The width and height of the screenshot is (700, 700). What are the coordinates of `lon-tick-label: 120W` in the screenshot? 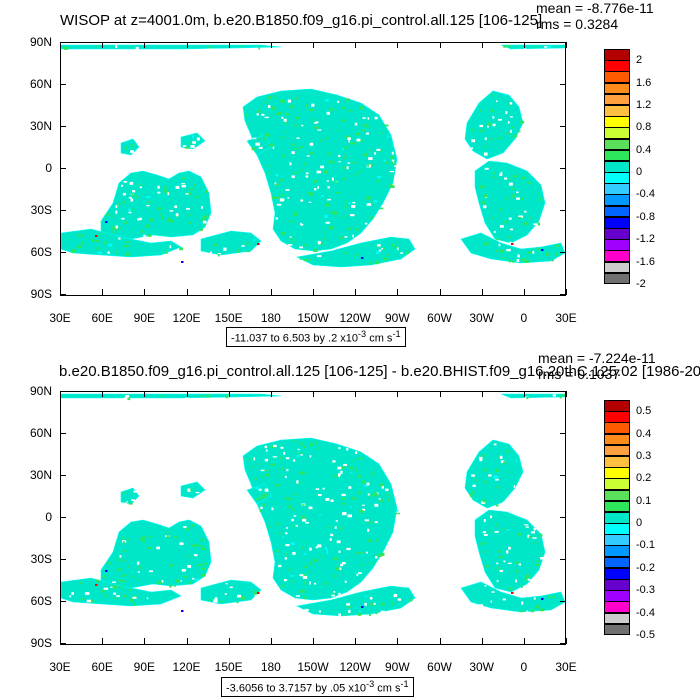 It's located at (355, 667).